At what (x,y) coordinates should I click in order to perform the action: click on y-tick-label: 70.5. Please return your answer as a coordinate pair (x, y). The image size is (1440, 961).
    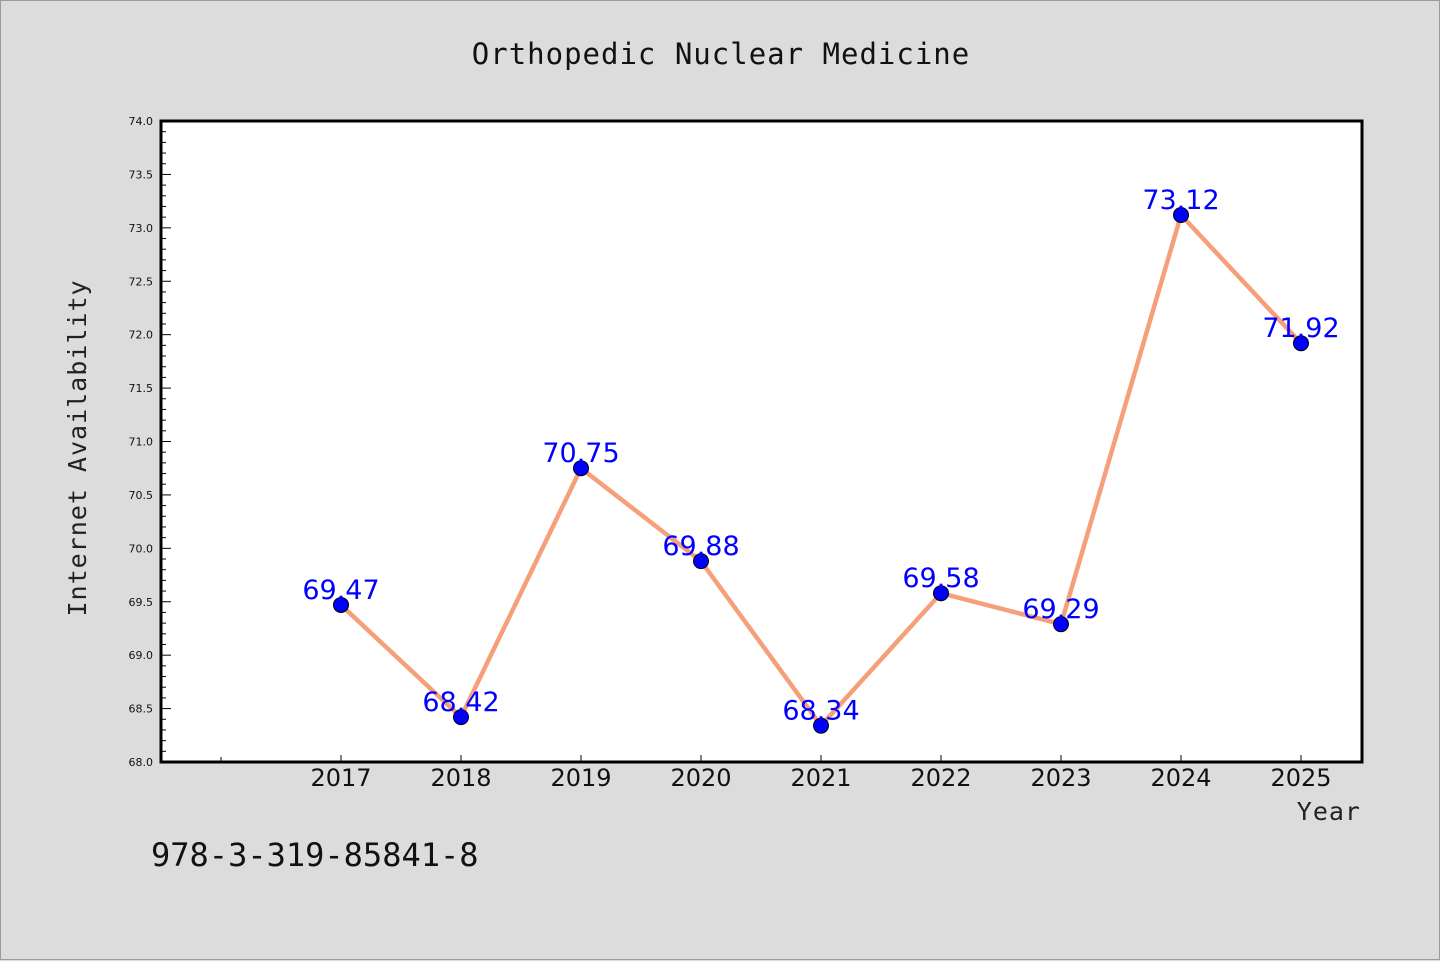
    Looking at the image, I should click on (141, 495).